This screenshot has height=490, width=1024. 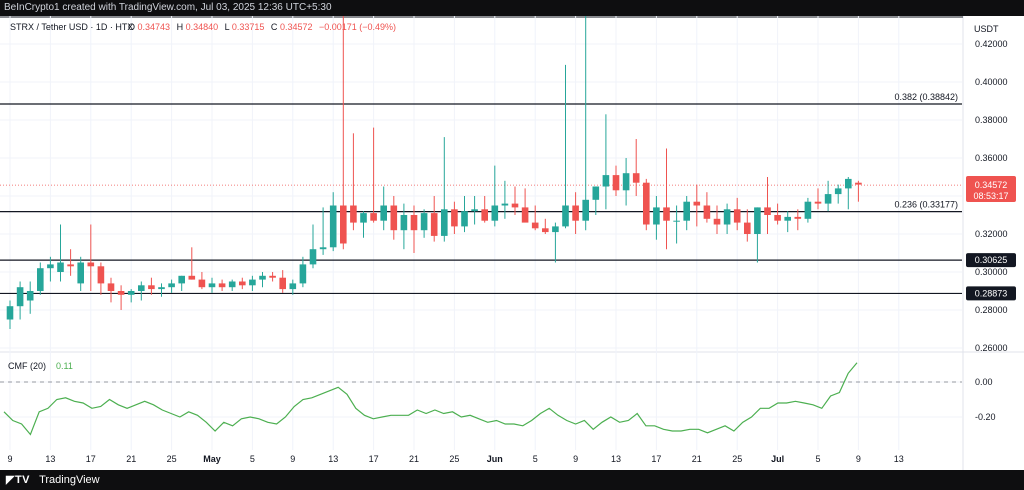 I want to click on date-tick-label: 9, so click(x=9, y=459).